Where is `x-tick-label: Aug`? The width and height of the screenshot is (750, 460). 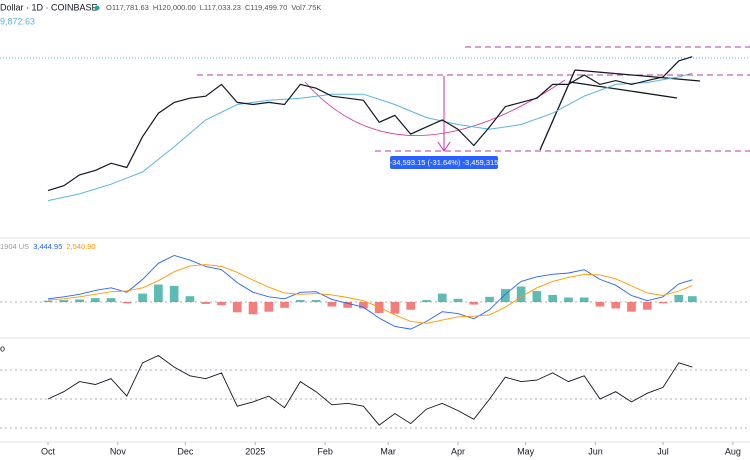 x-tick-label: Aug is located at coordinates (733, 451).